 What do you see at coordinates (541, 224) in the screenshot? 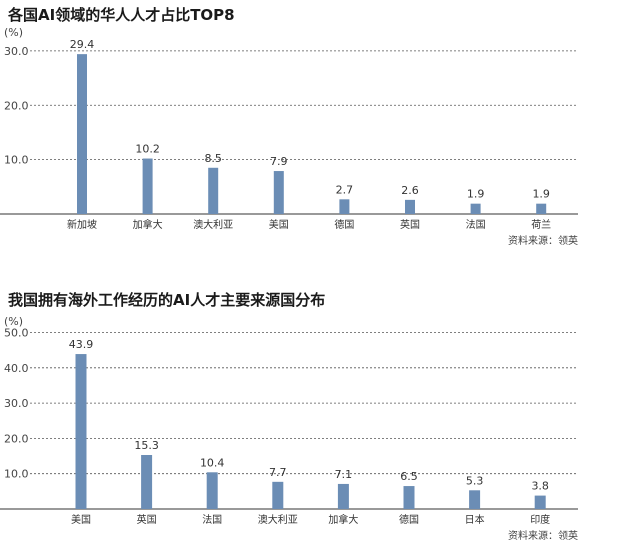
I see `category-label: 荷兰` at bounding box center [541, 224].